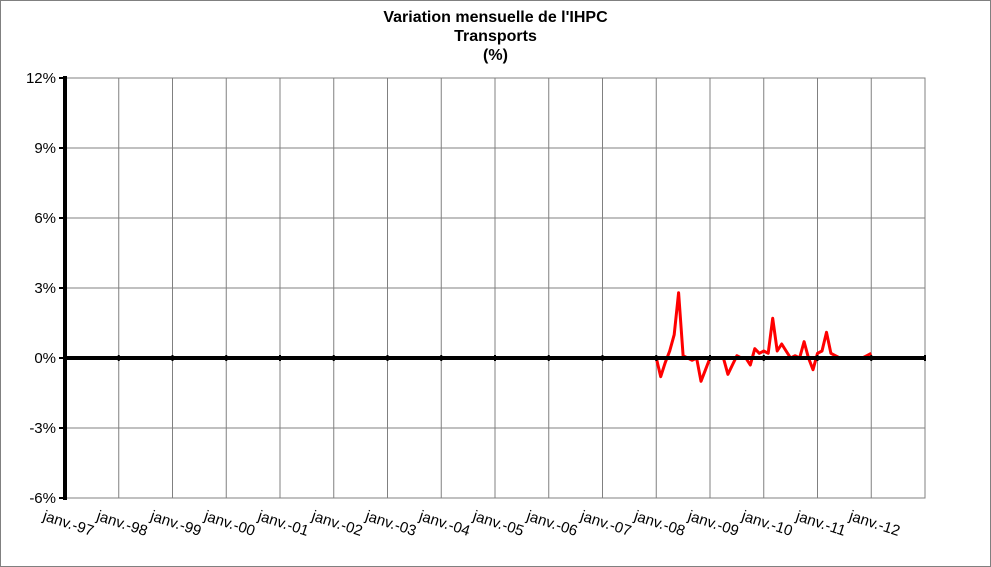 This screenshot has height=567, width=991. What do you see at coordinates (229, 523) in the screenshot?
I see `x-tick-label: janv.-00` at bounding box center [229, 523].